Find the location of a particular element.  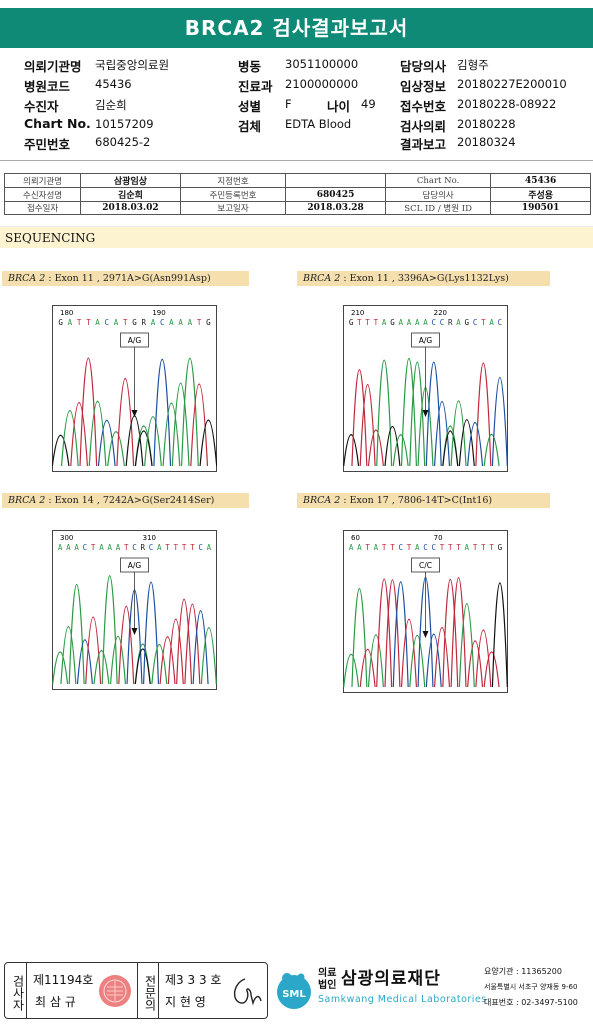

section-heading: SEQUENCING is located at coordinates (296, 237).